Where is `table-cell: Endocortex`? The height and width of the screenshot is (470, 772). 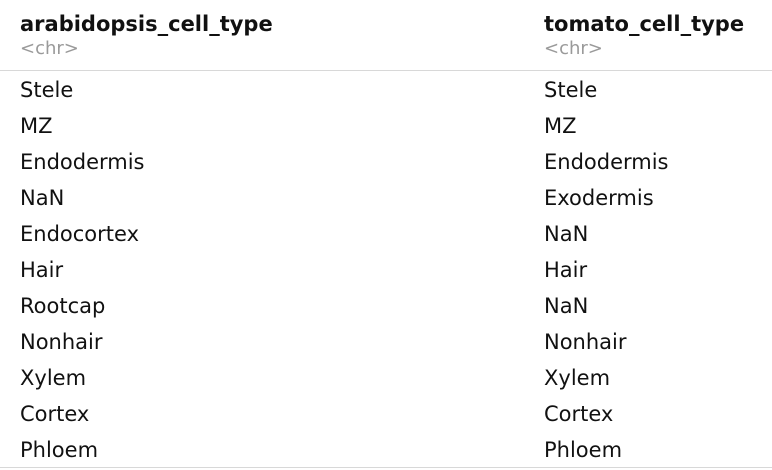
table-cell: Endocortex is located at coordinates (79, 234).